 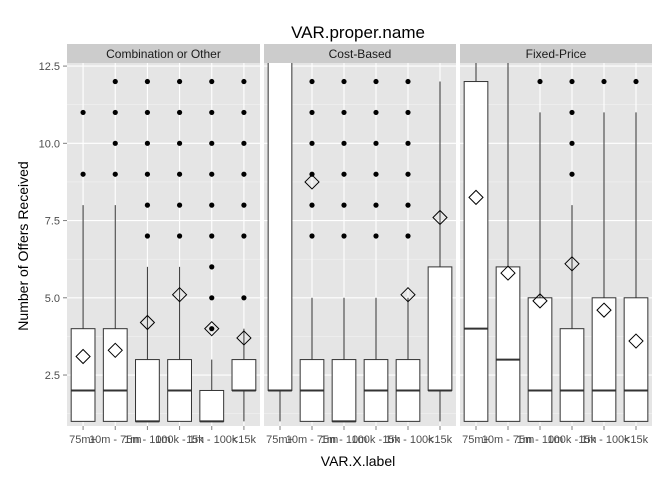 I want to click on facet-strip-label: Fixed-Price, so click(x=556, y=54).